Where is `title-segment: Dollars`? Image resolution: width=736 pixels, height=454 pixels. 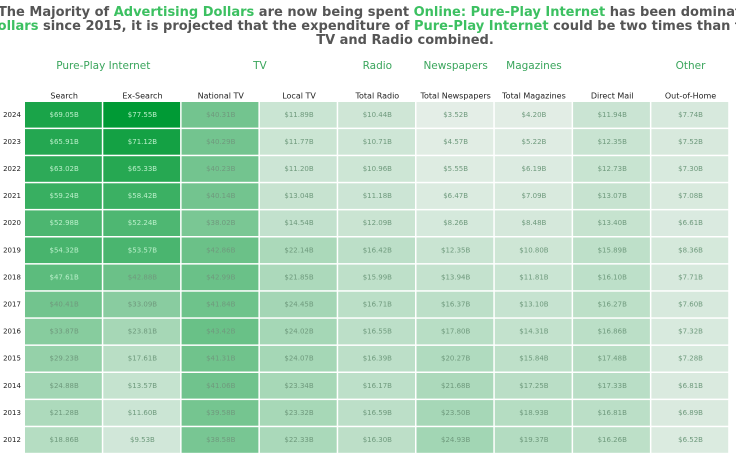 title-segment: Dollars is located at coordinates (19, 26).